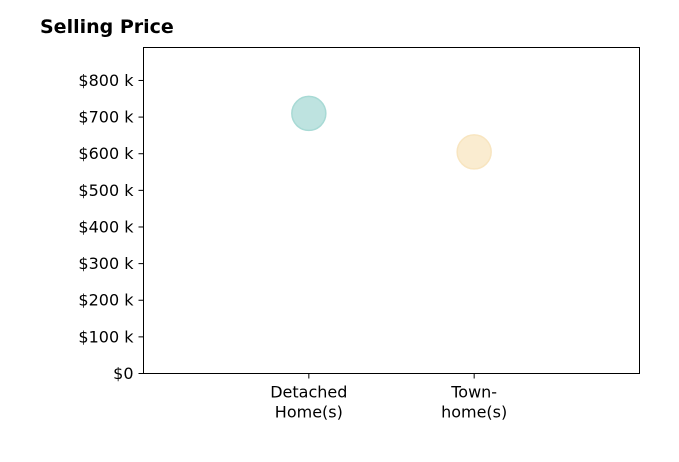 This screenshot has width=679, height=462. What do you see at coordinates (123, 373) in the screenshot?
I see `y-tick-label: $0` at bounding box center [123, 373].